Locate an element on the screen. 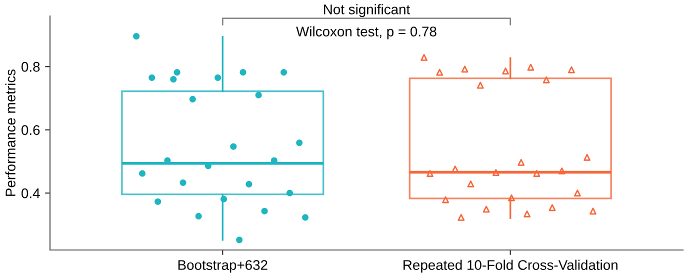 This screenshot has height=275, width=685. annotation: Not significant is located at coordinates (367, 11).